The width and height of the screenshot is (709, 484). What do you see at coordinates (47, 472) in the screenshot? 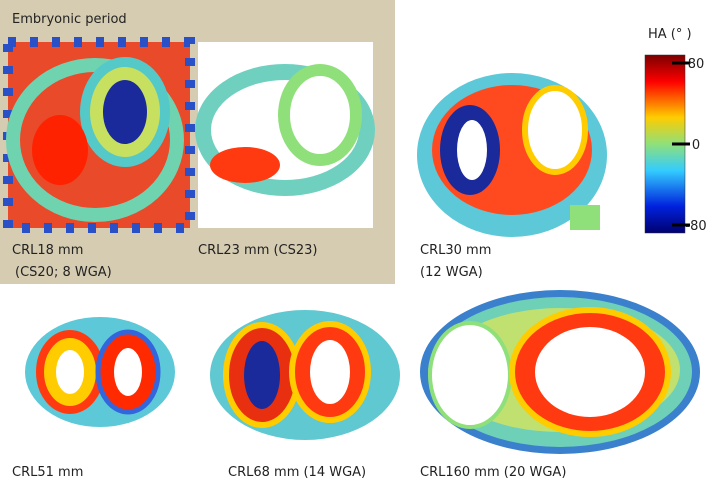
I see `panel-label: CRL51 mm` at bounding box center [47, 472].